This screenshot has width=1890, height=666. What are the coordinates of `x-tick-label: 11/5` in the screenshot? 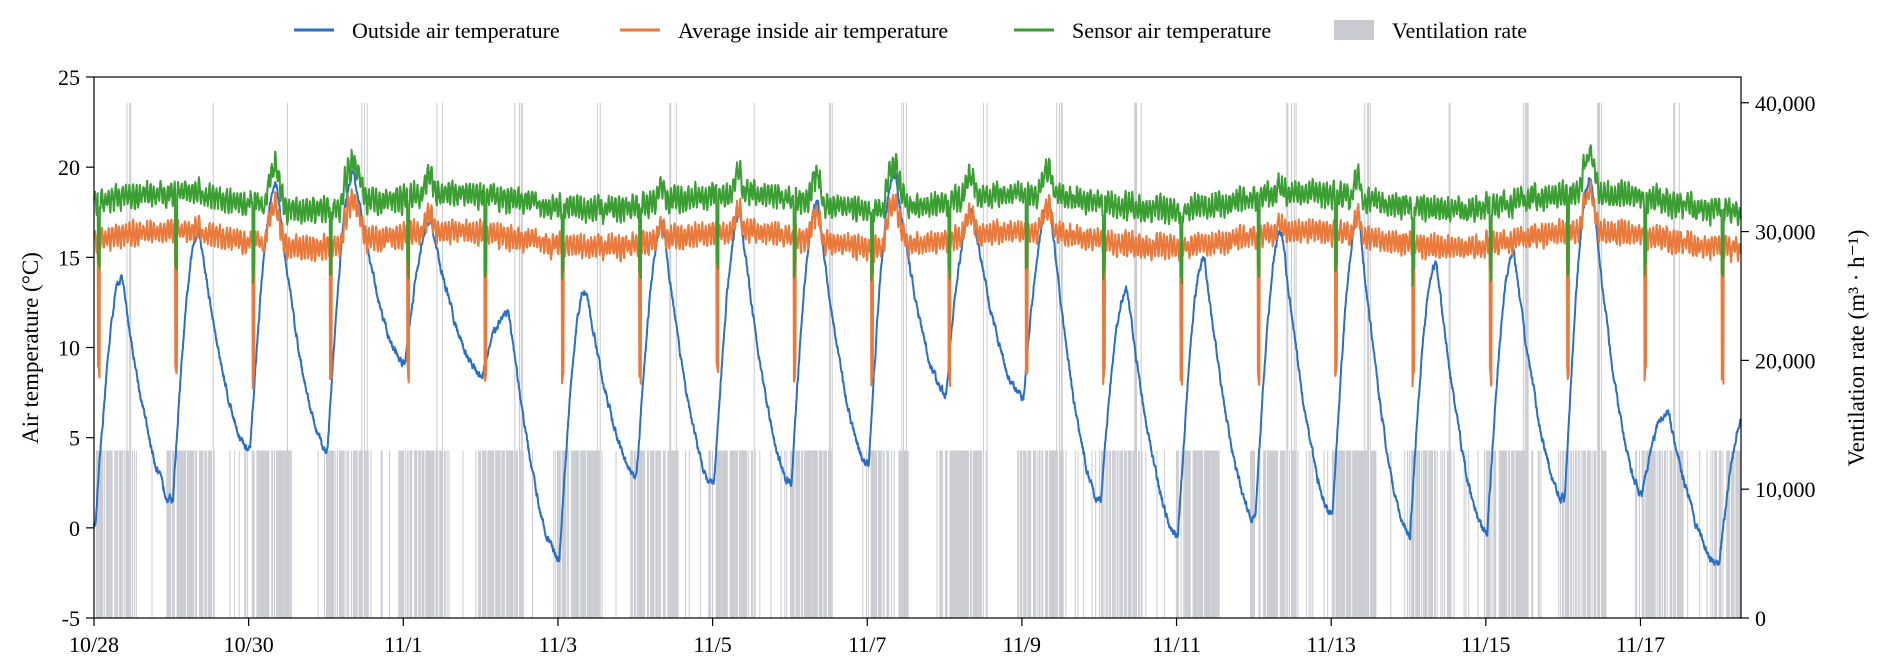 It's located at (712, 644).